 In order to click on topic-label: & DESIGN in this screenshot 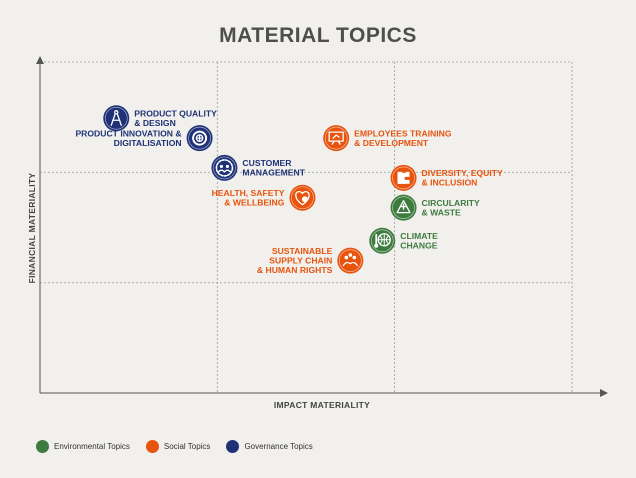, I will do `click(155, 123)`.